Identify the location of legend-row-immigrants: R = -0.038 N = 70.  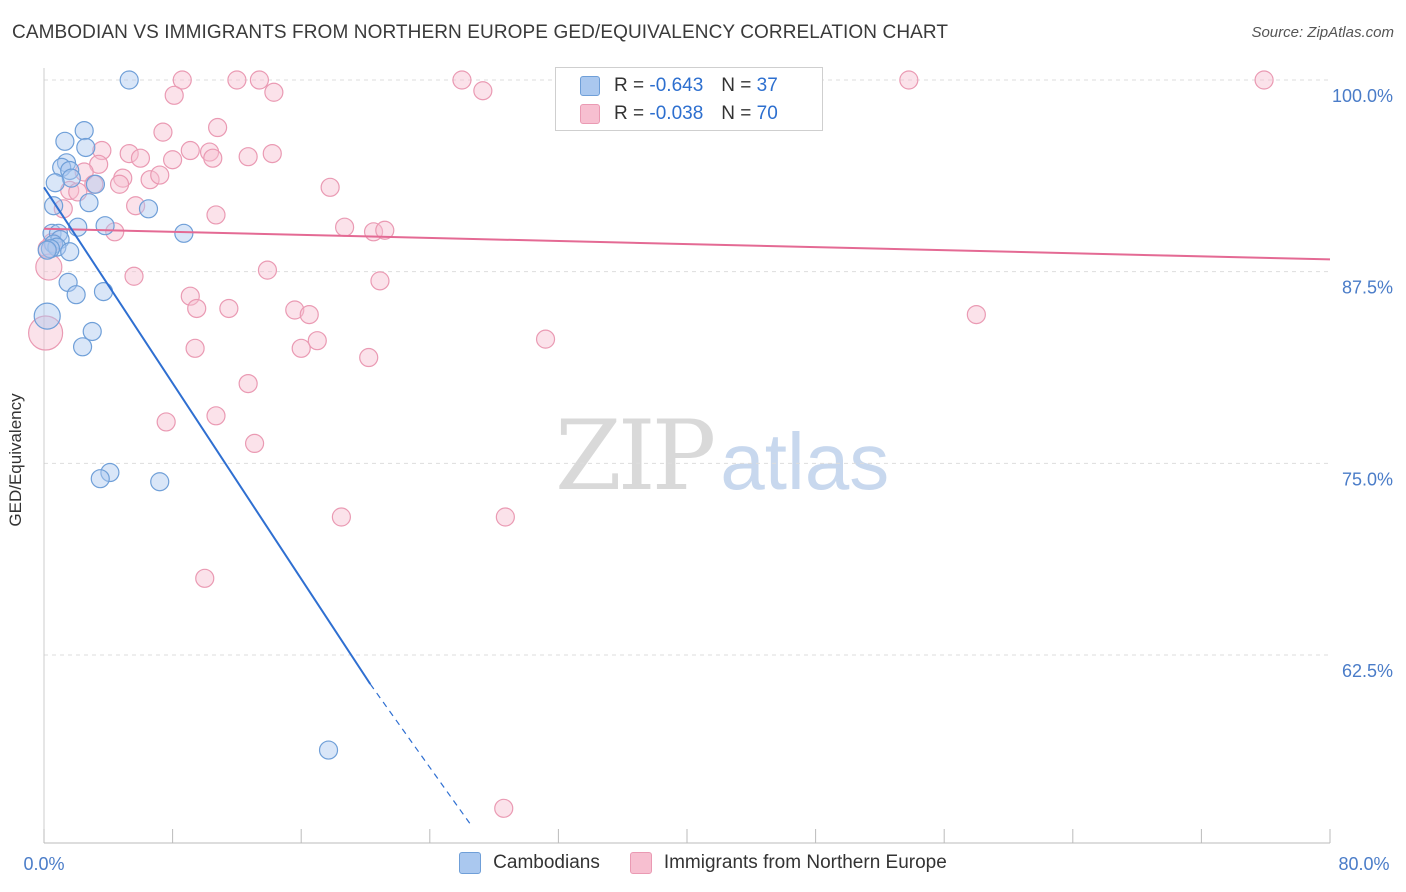
(679, 114).